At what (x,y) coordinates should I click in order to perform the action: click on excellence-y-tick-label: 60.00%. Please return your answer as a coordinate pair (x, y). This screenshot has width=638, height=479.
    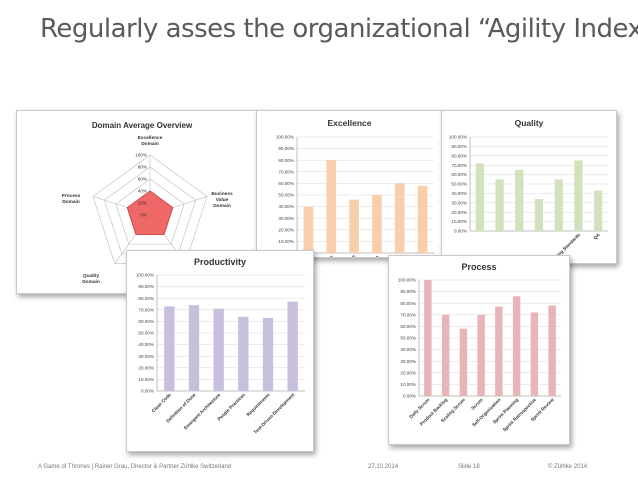
    Looking at the image, I should click on (286, 183).